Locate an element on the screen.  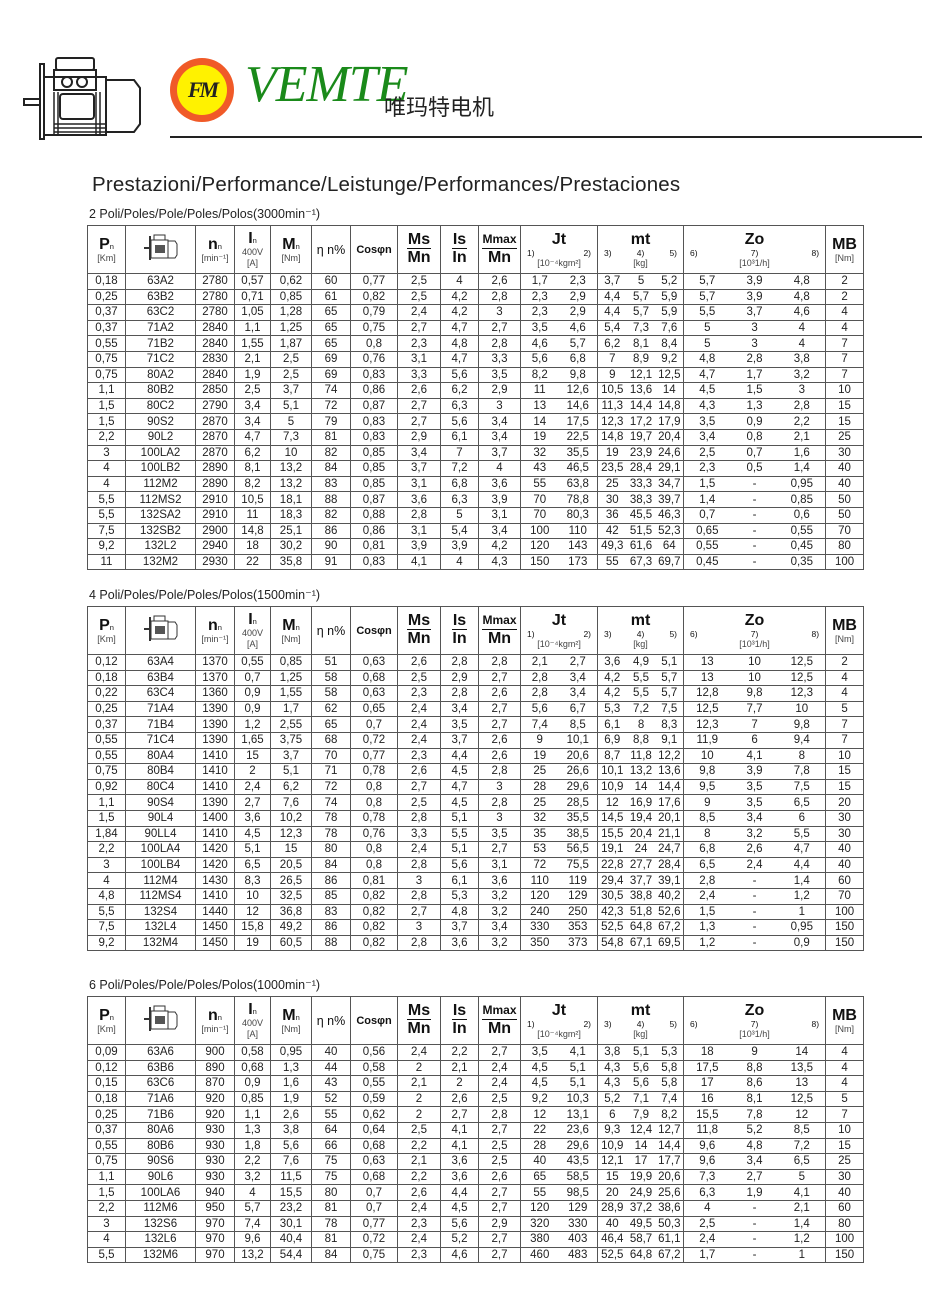
brand-logo: FM is located at coordinates (202, 90).